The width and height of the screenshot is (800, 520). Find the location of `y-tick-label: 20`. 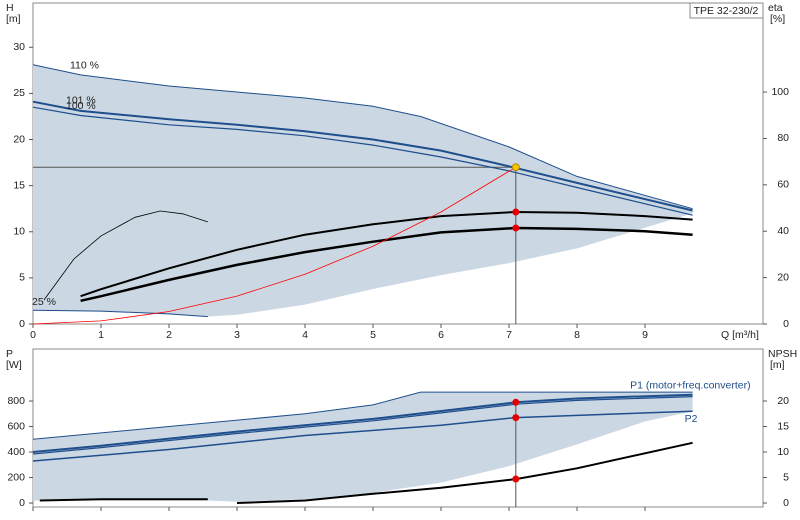

y-tick-label: 20 is located at coordinates (19, 139).